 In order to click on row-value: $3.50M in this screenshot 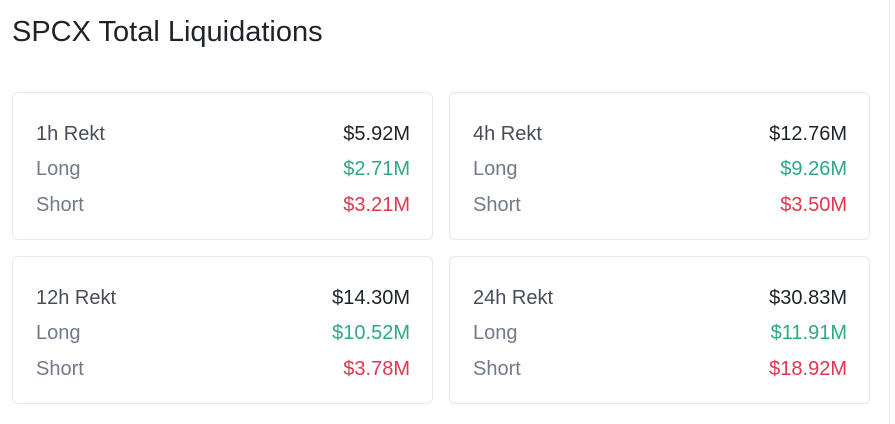, I will do `click(813, 204)`.